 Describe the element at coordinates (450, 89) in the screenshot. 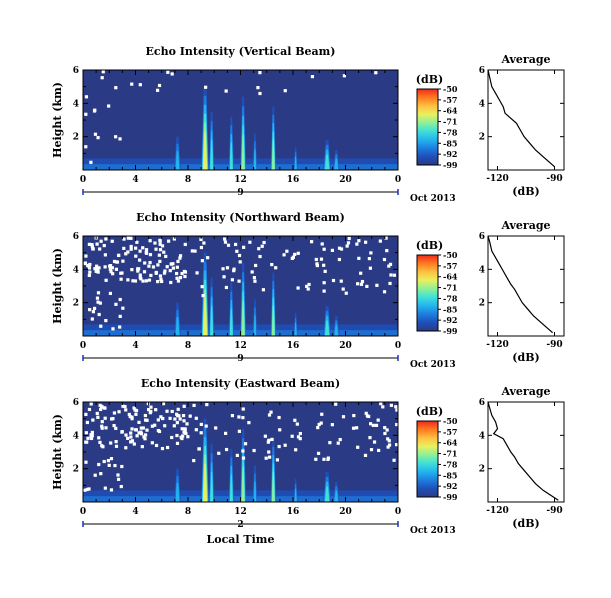

I see `colorbar-tick-label: -50` at that location.